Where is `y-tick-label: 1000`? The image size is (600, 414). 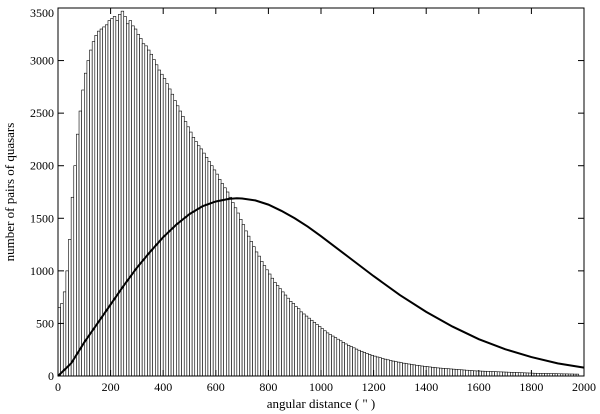 y-tick-label: 1000 is located at coordinates (42, 271).